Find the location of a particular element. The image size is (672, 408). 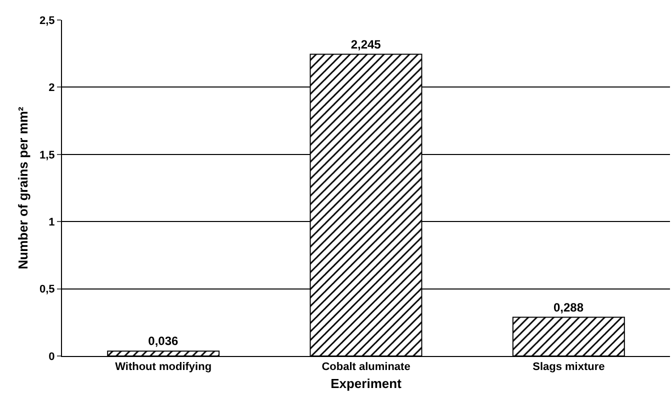

x-tick-label: Slags mixture is located at coordinates (568, 367).